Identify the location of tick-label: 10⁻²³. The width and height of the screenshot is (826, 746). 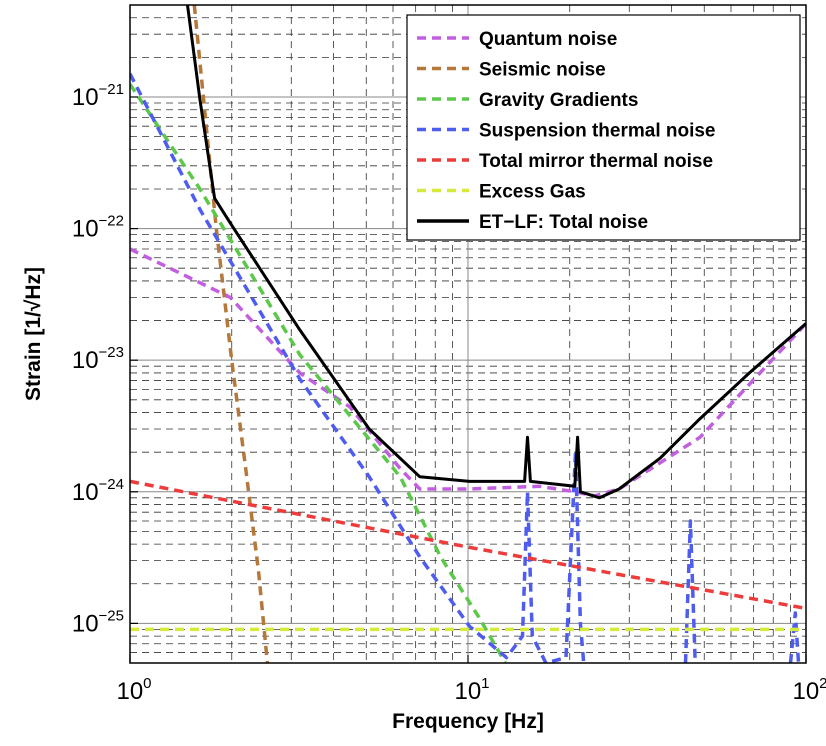
(98, 359).